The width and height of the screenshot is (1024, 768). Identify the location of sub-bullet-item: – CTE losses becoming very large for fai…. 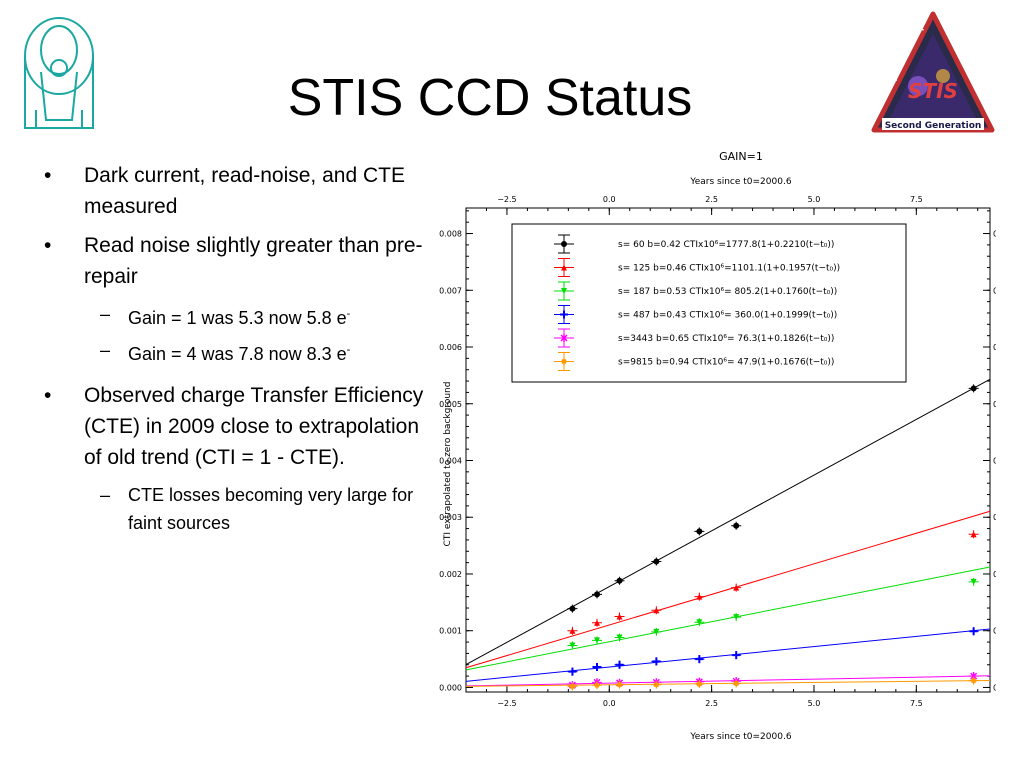
(234, 509).